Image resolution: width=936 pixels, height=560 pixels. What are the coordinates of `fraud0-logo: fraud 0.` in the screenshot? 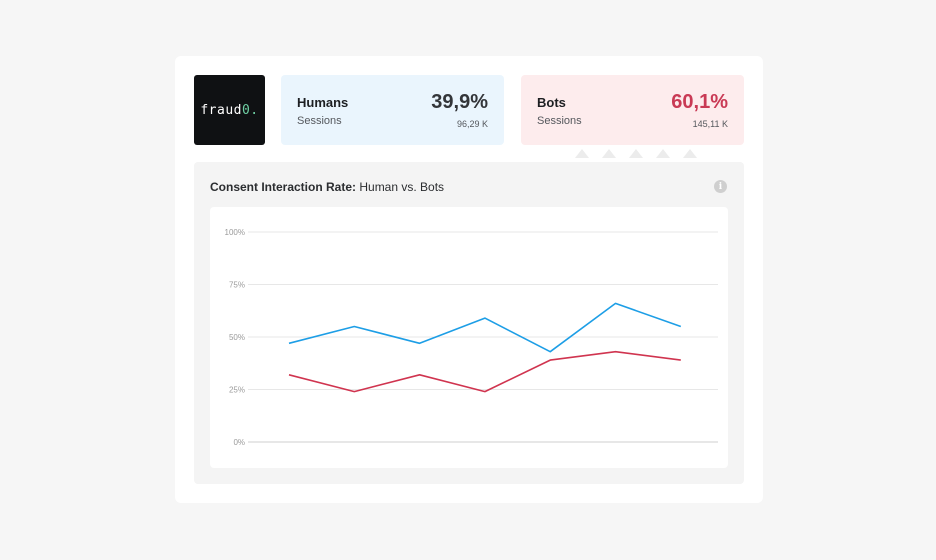 It's located at (229, 110).